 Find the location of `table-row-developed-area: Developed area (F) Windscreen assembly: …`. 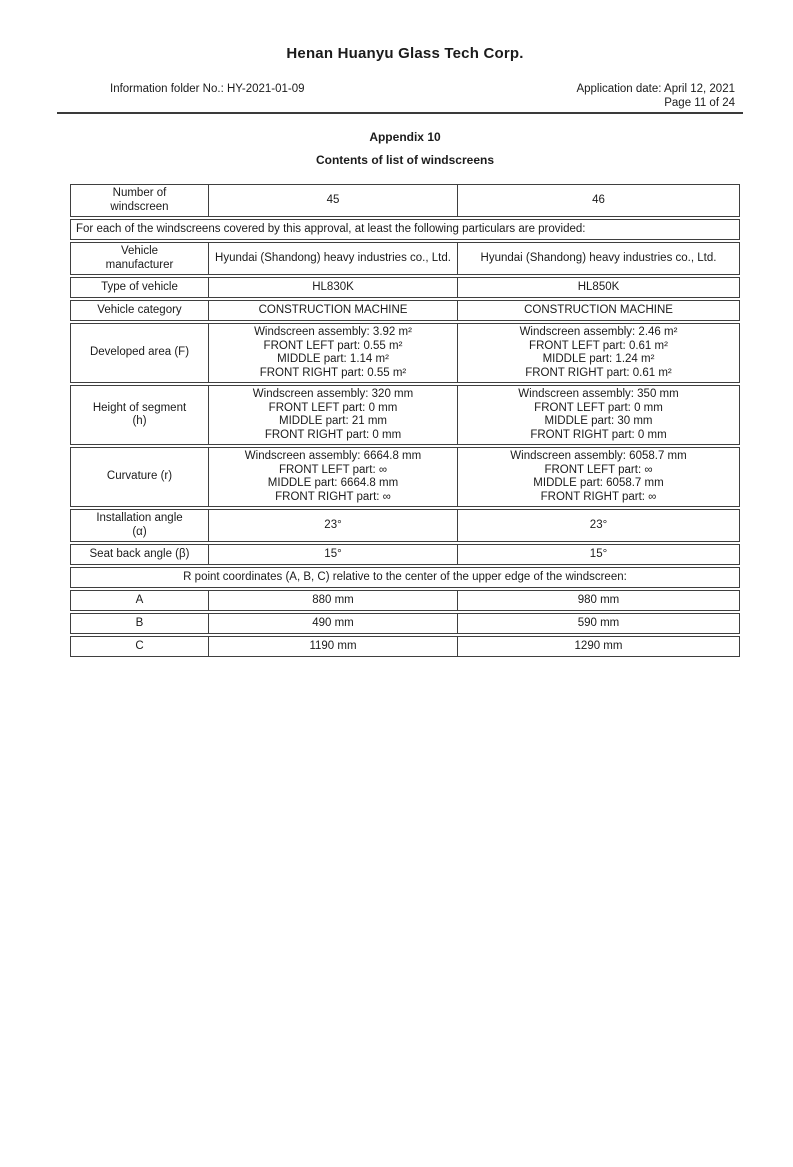

table-row-developed-area: Developed area (F) Windscreen assembly: … is located at coordinates (405, 353).